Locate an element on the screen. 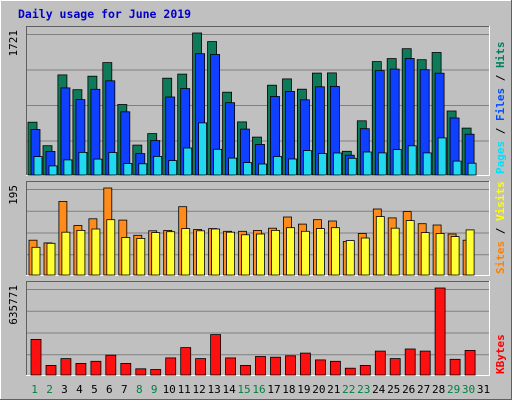  x-tick-label-day-13: 13 is located at coordinates (213, 389).